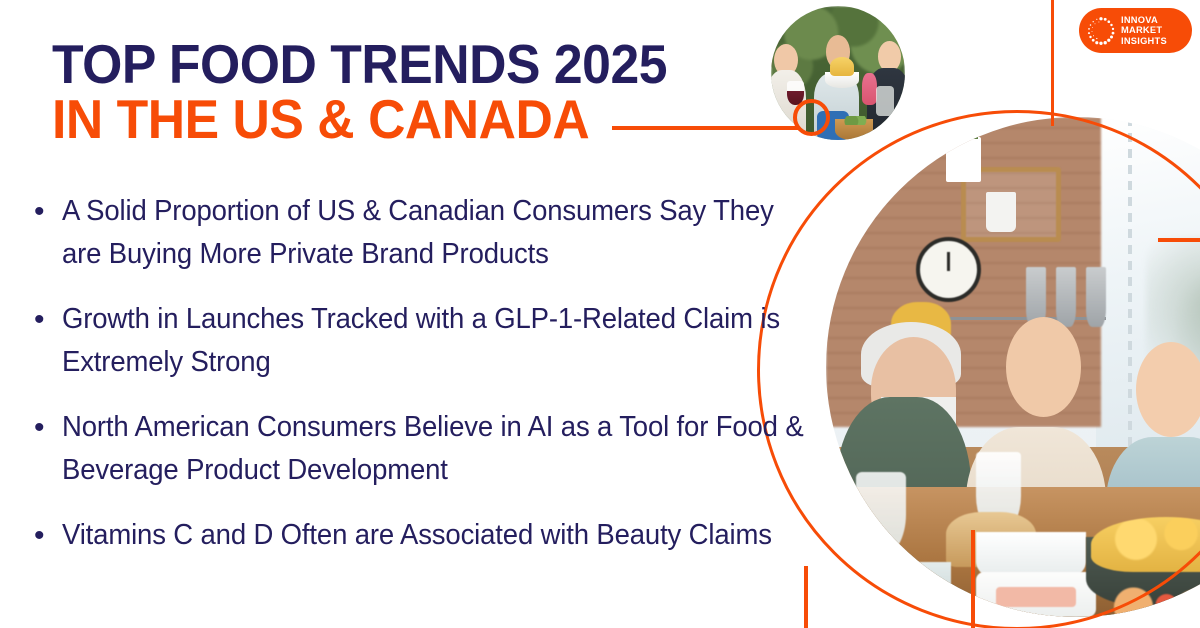 The height and width of the screenshot is (628, 1200). Describe the element at coordinates (360, 64) in the screenshot. I see `title-line-primary: TOP FOOD TRENDS 2025` at that location.